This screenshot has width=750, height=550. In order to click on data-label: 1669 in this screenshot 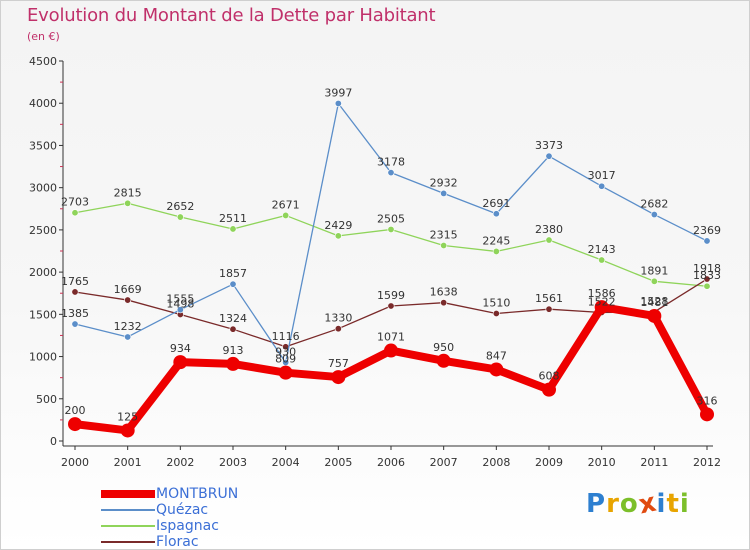, I will do `click(128, 289)`.